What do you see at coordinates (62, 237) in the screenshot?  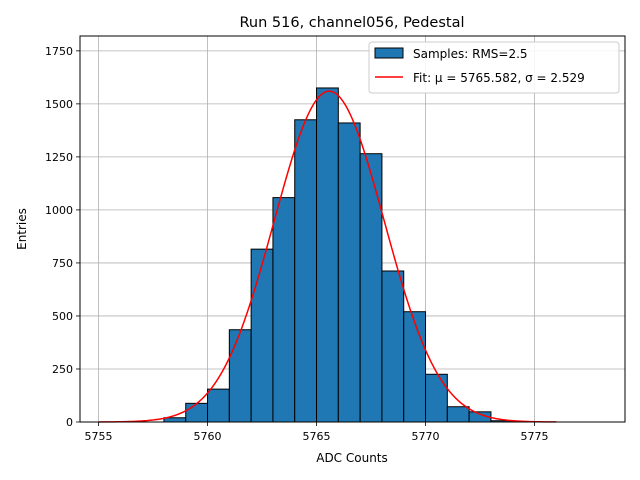 I see `y-axis-ticks: 0 250 500 750 1000 1250 1500 1750` at bounding box center [62, 237].